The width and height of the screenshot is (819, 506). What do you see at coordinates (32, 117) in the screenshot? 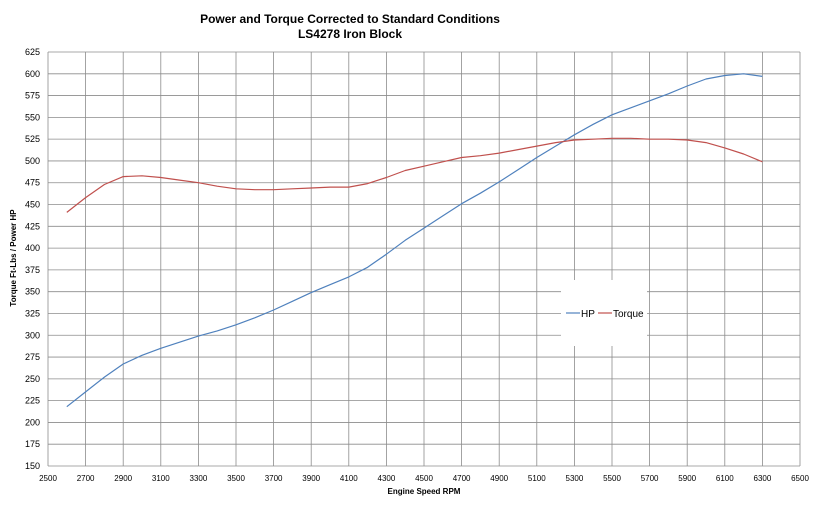
I see `y-tick-label: 550` at bounding box center [32, 117].